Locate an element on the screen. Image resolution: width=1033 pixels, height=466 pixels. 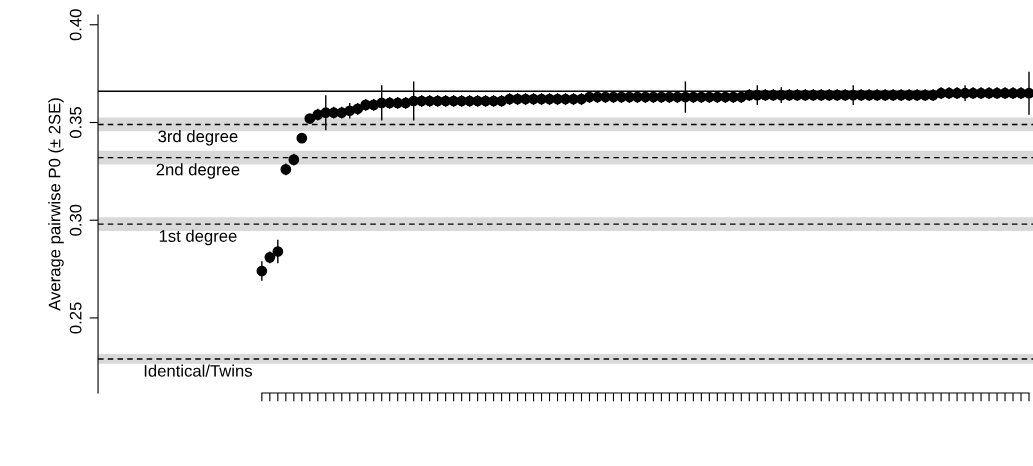
ref-line-label: 3rd degree is located at coordinates (198, 138).